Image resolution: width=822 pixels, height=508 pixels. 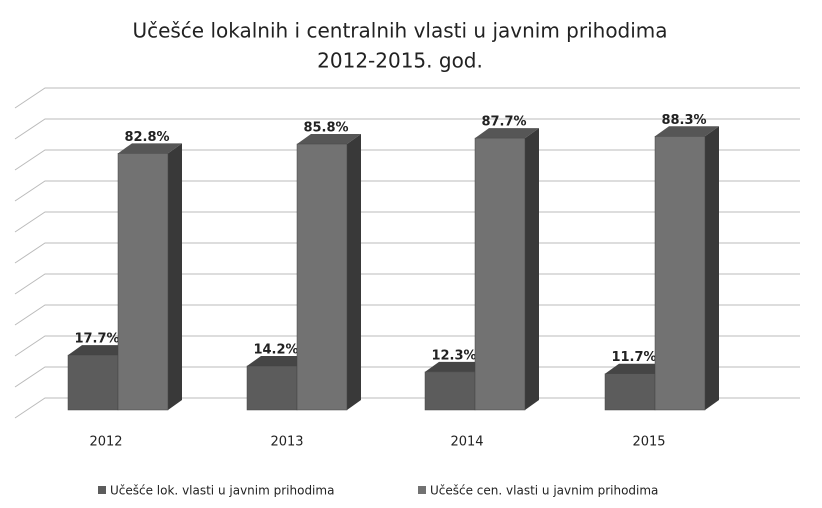 What do you see at coordinates (633, 357) in the screenshot?
I see `data-label: 11.7%` at bounding box center [633, 357].